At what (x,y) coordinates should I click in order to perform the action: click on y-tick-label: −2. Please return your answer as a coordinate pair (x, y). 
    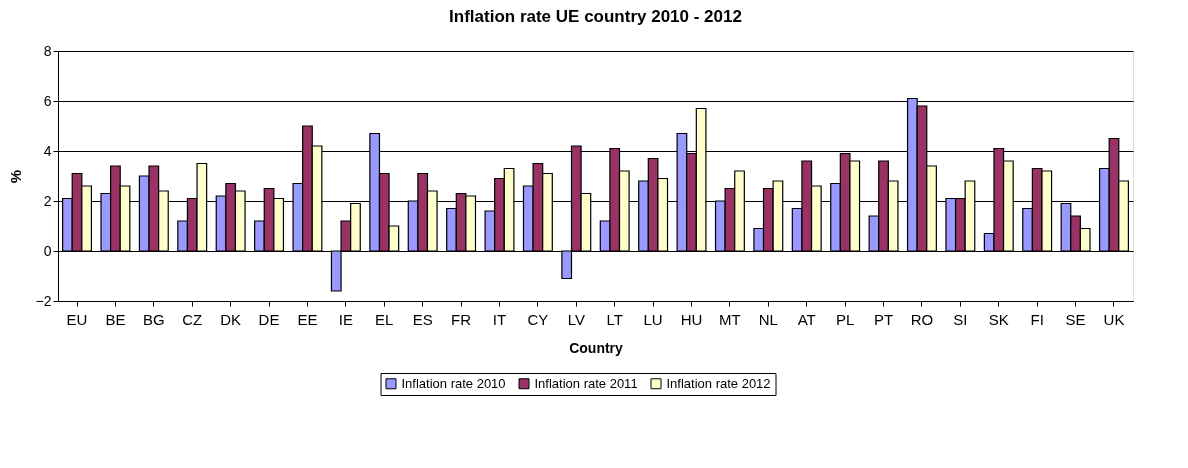
    Looking at the image, I should click on (43, 300).